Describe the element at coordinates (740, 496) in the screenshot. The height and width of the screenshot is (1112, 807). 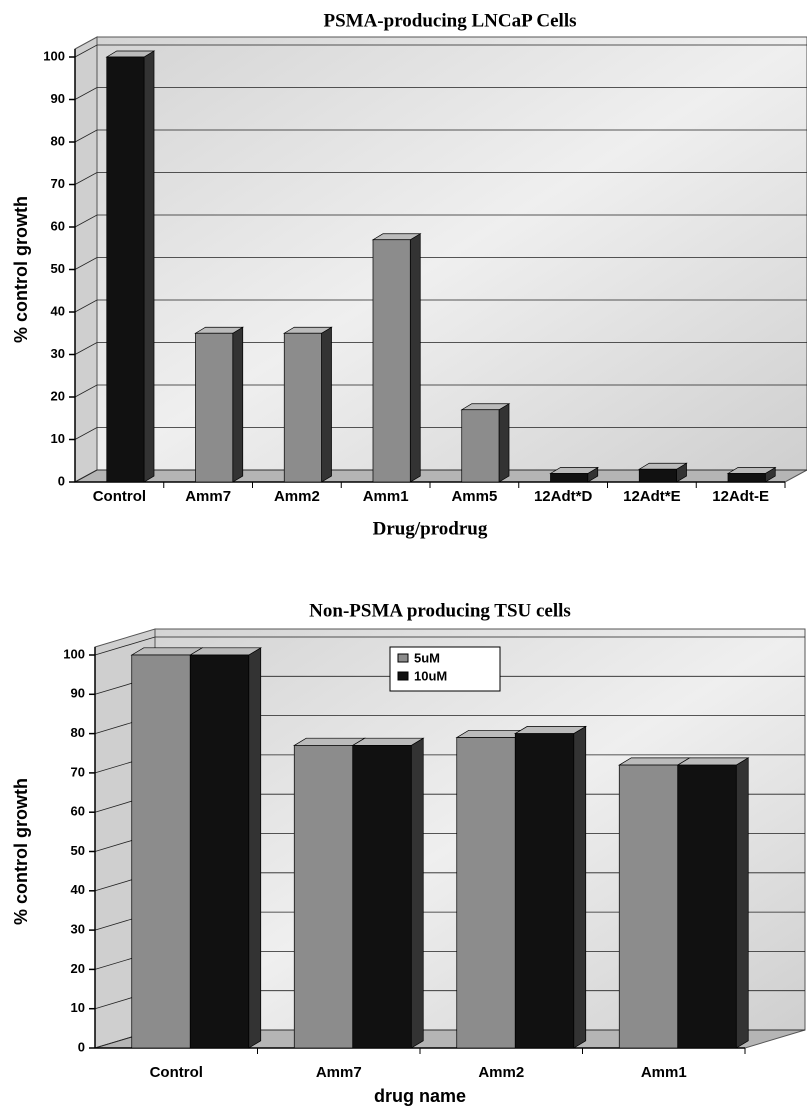
I see `x-tick-label: 12Adt-E` at that location.